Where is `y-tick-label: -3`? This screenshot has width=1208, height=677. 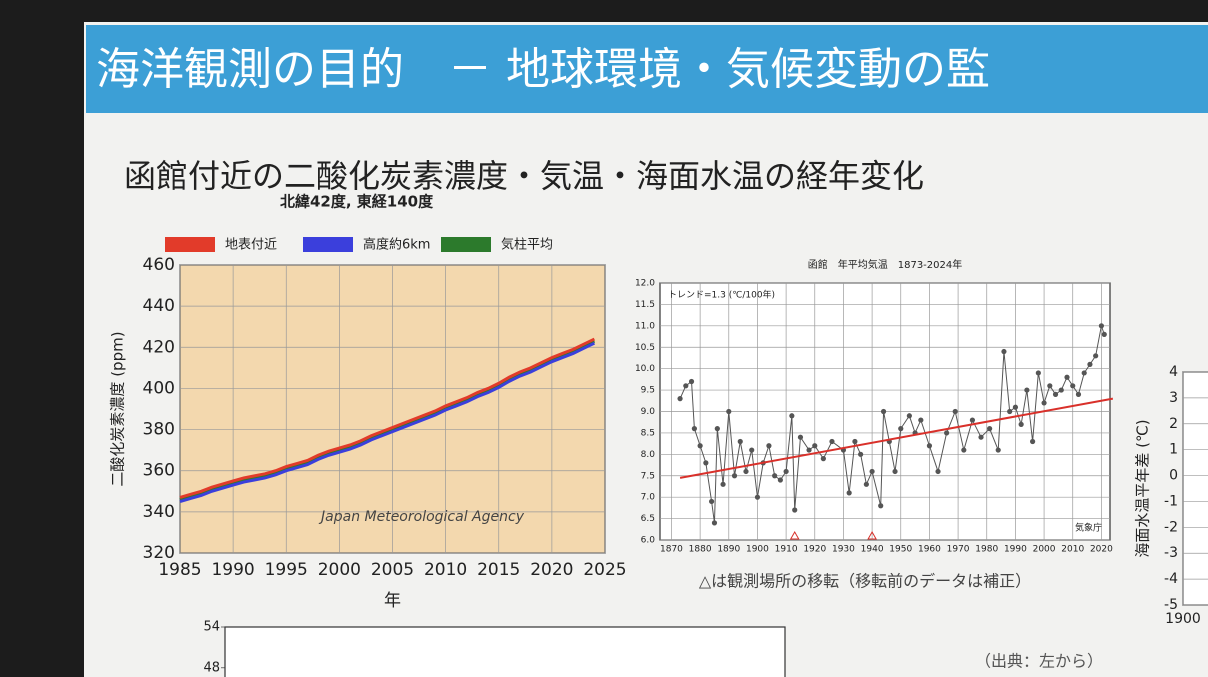 y-tick-label: -3 is located at coordinates (1171, 553).